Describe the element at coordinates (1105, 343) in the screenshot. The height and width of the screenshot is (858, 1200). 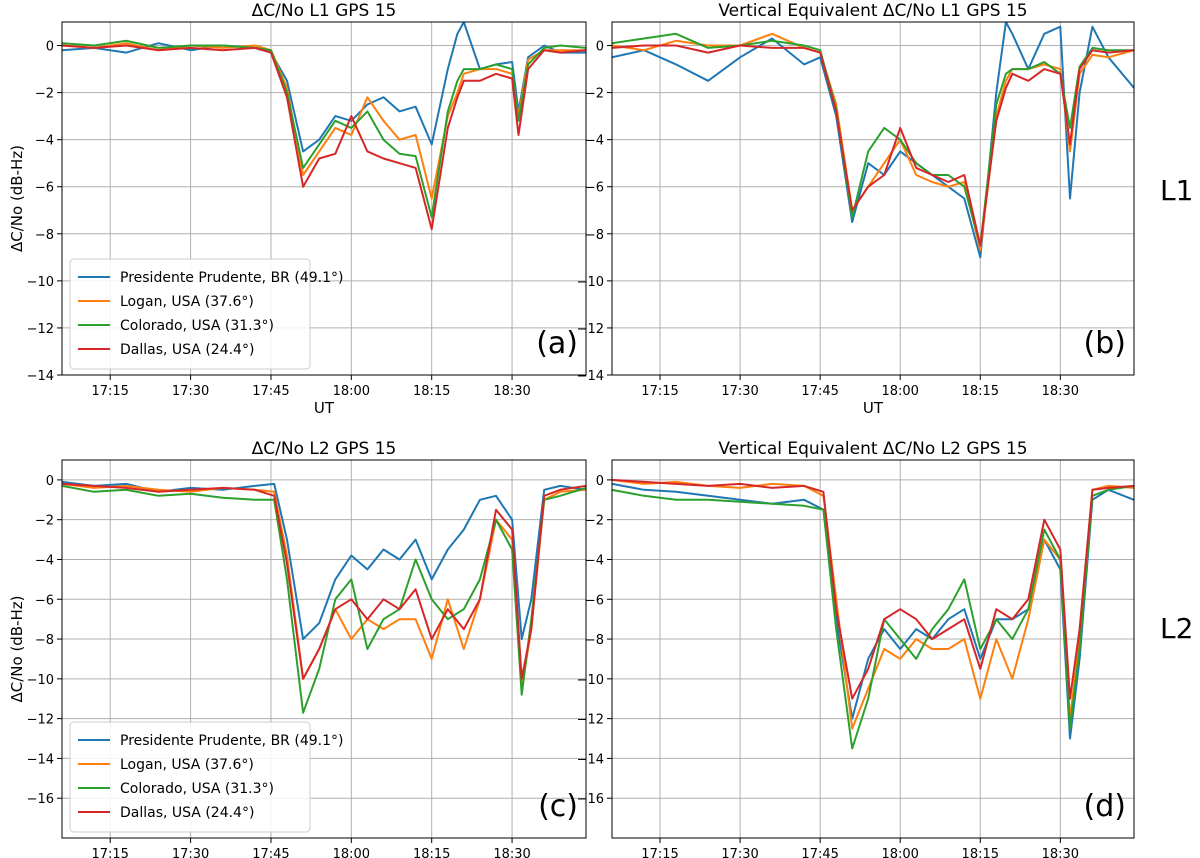
I see `panel-label: (b)` at that location.